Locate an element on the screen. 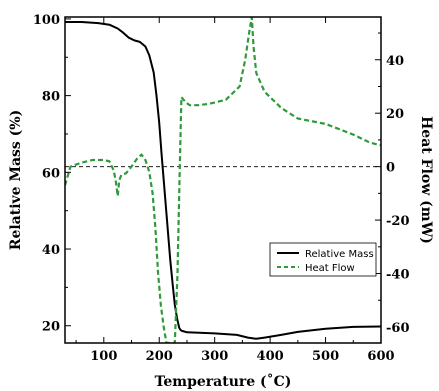  legend-label-relative-mass: Relative Mass is located at coordinates (339, 254).